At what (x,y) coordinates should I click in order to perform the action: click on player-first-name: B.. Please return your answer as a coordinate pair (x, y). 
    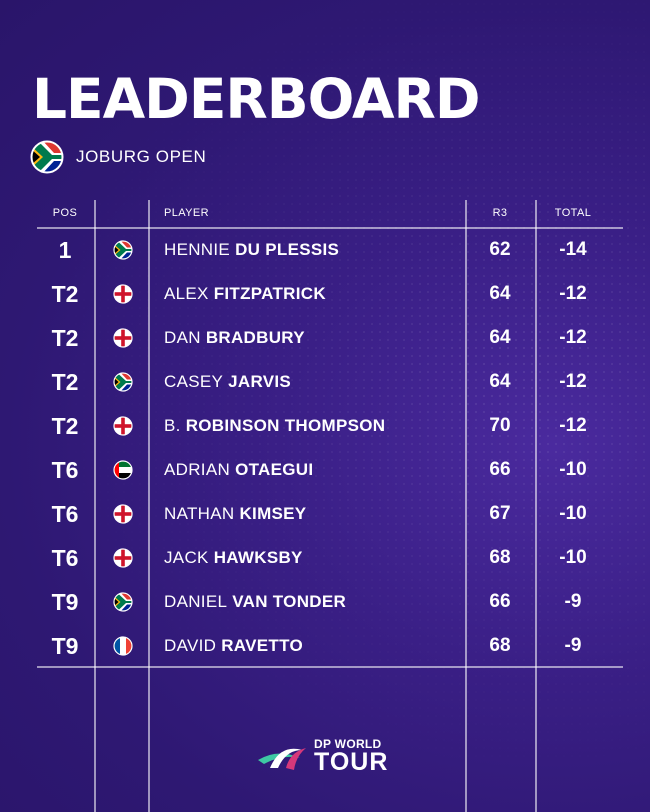
    Looking at the image, I should click on (172, 425).